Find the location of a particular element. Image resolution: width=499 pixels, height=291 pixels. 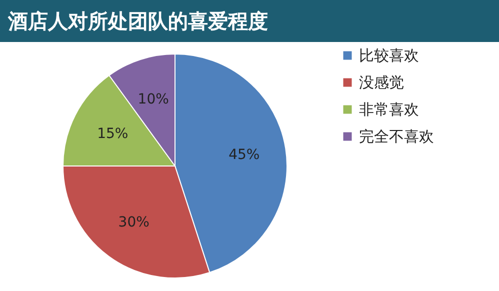

chart-title: 酒店人对所处团队的喜爱程度 is located at coordinates (249, 21).